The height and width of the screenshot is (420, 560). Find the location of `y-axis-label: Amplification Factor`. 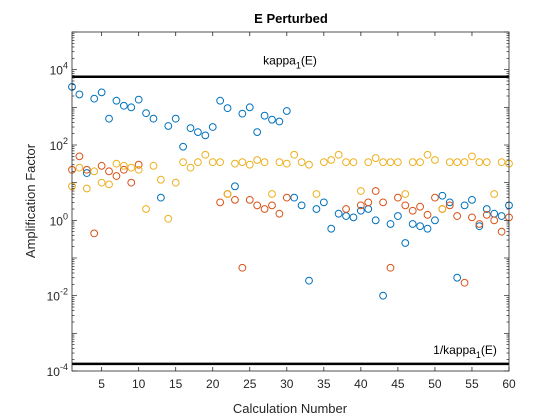

y-axis-label: Amplification Factor is located at coordinates (30, 200).